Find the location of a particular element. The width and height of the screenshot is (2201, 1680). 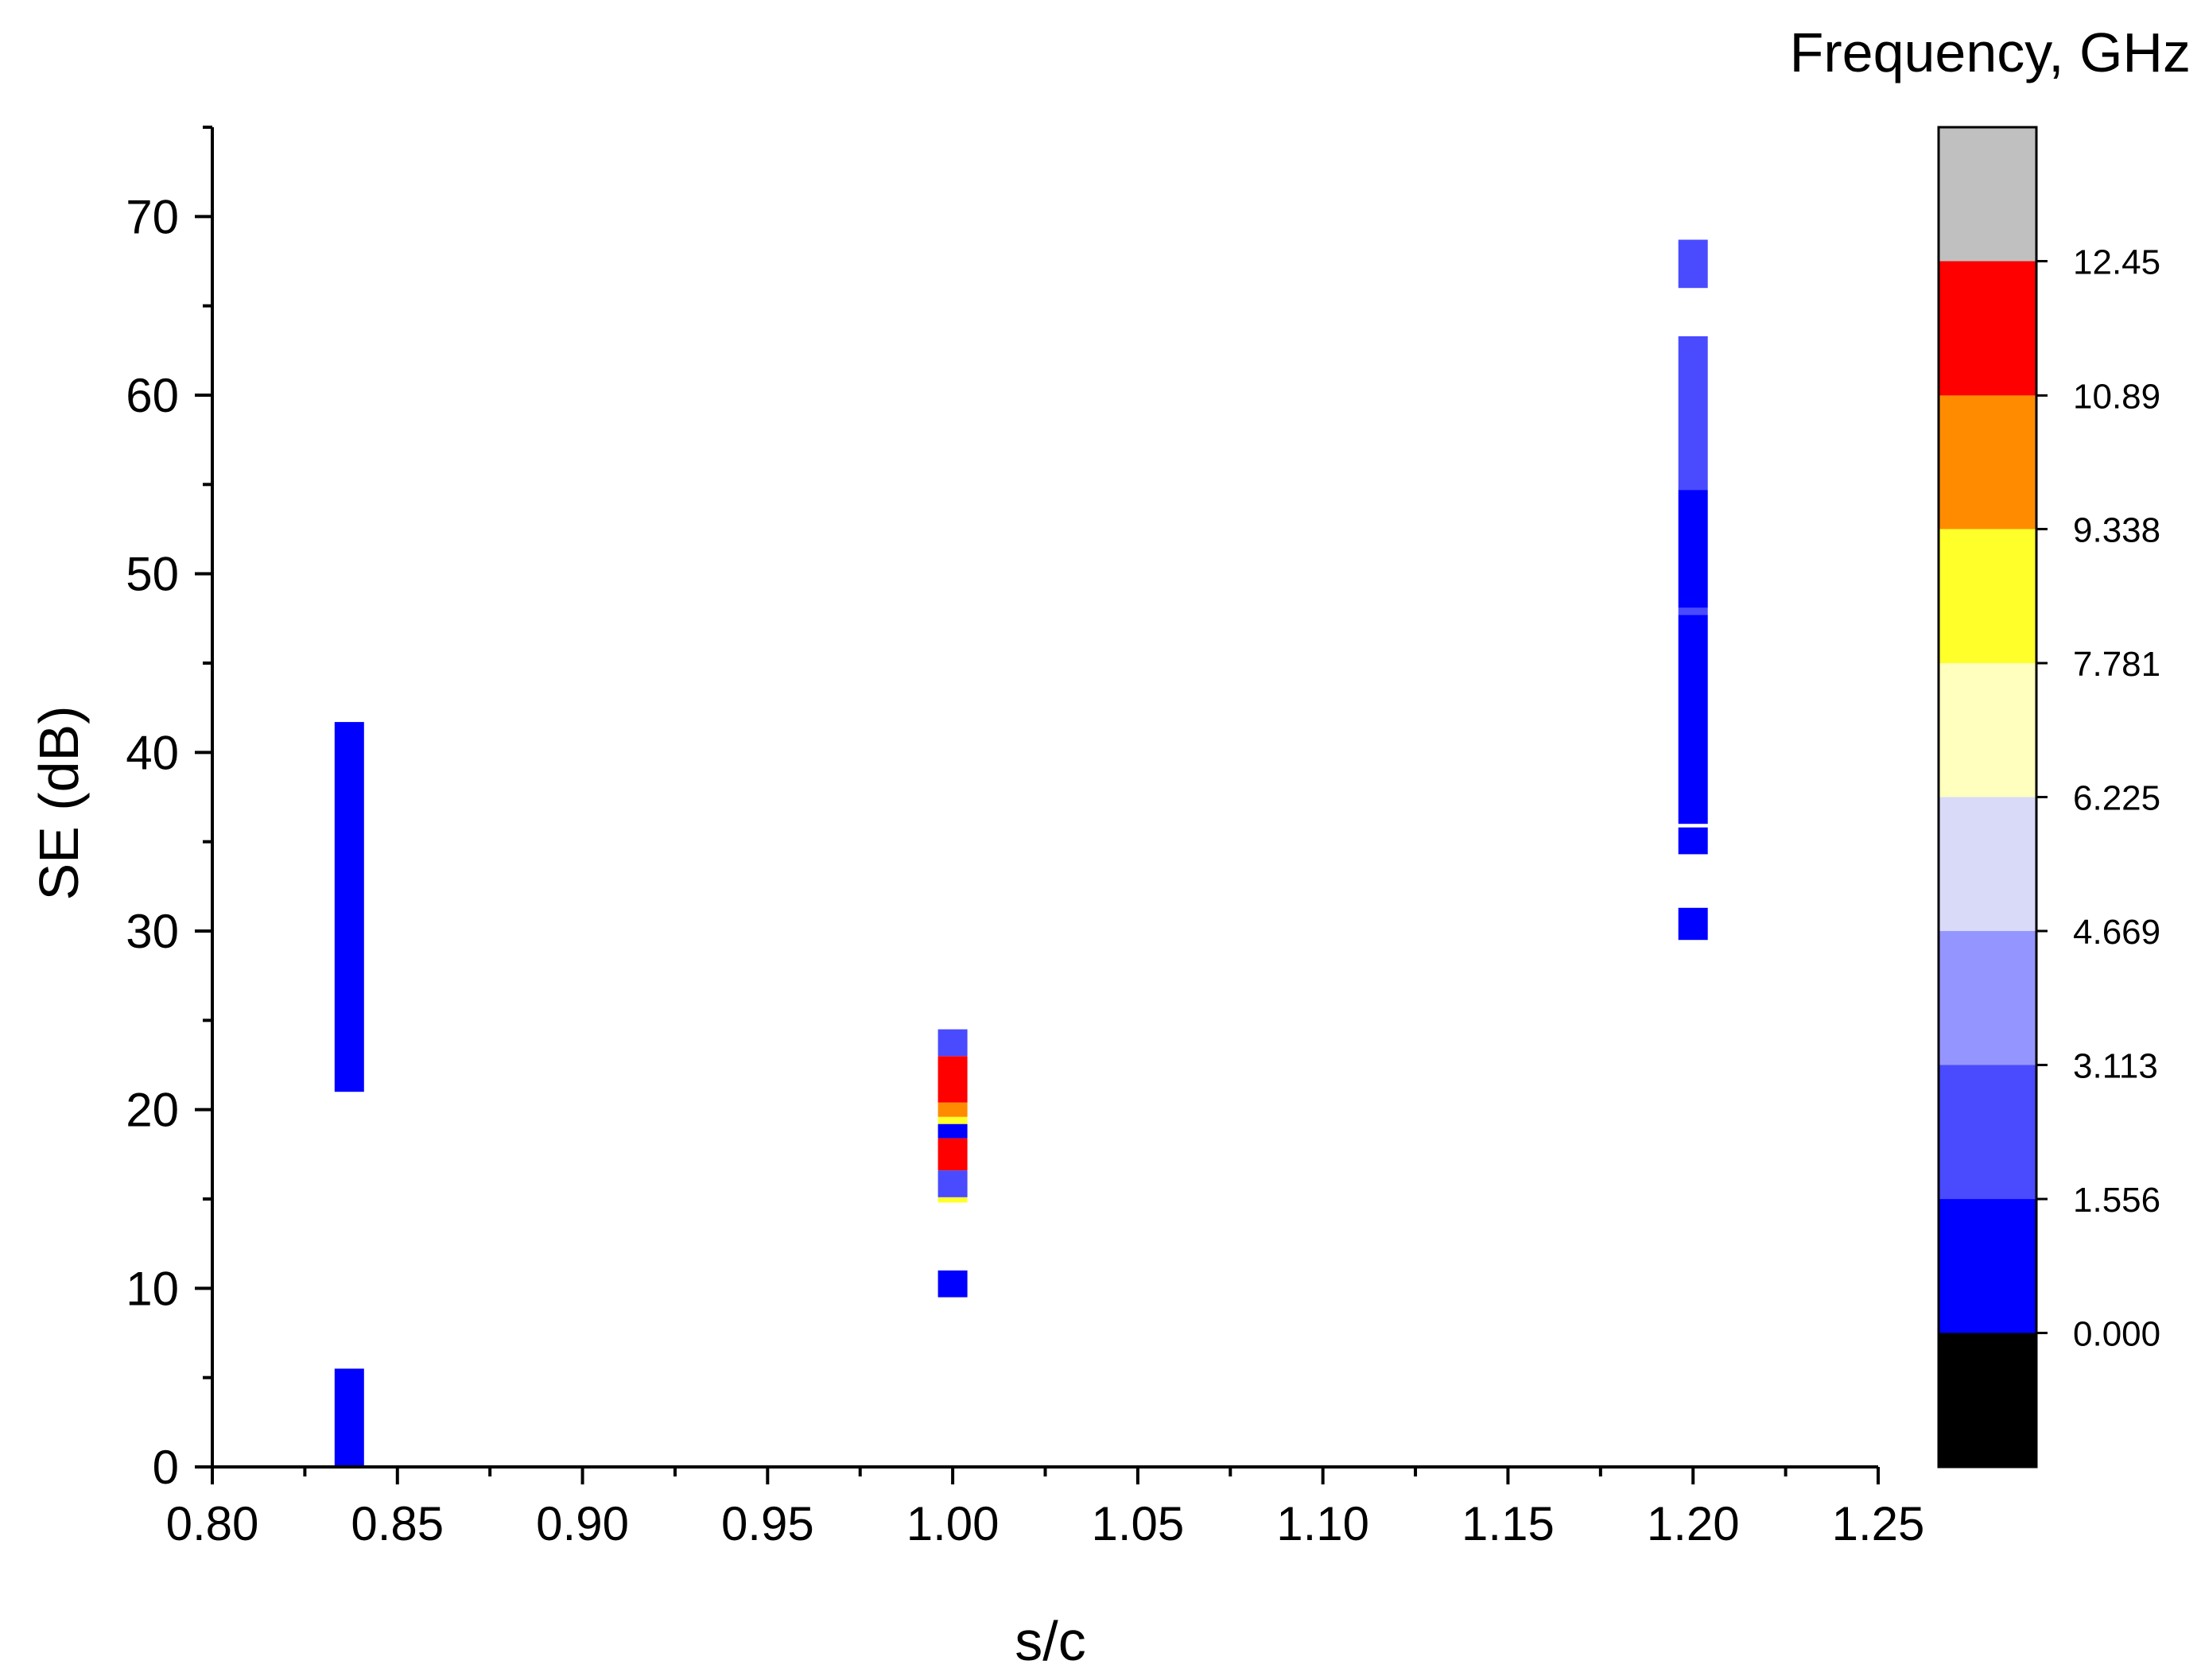

x-tick-label: 1.10 is located at coordinates (1322, 1523).